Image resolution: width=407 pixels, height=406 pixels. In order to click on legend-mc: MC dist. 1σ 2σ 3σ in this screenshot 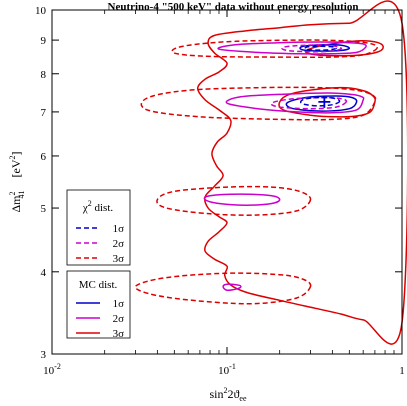, I will do `click(98, 305)`.